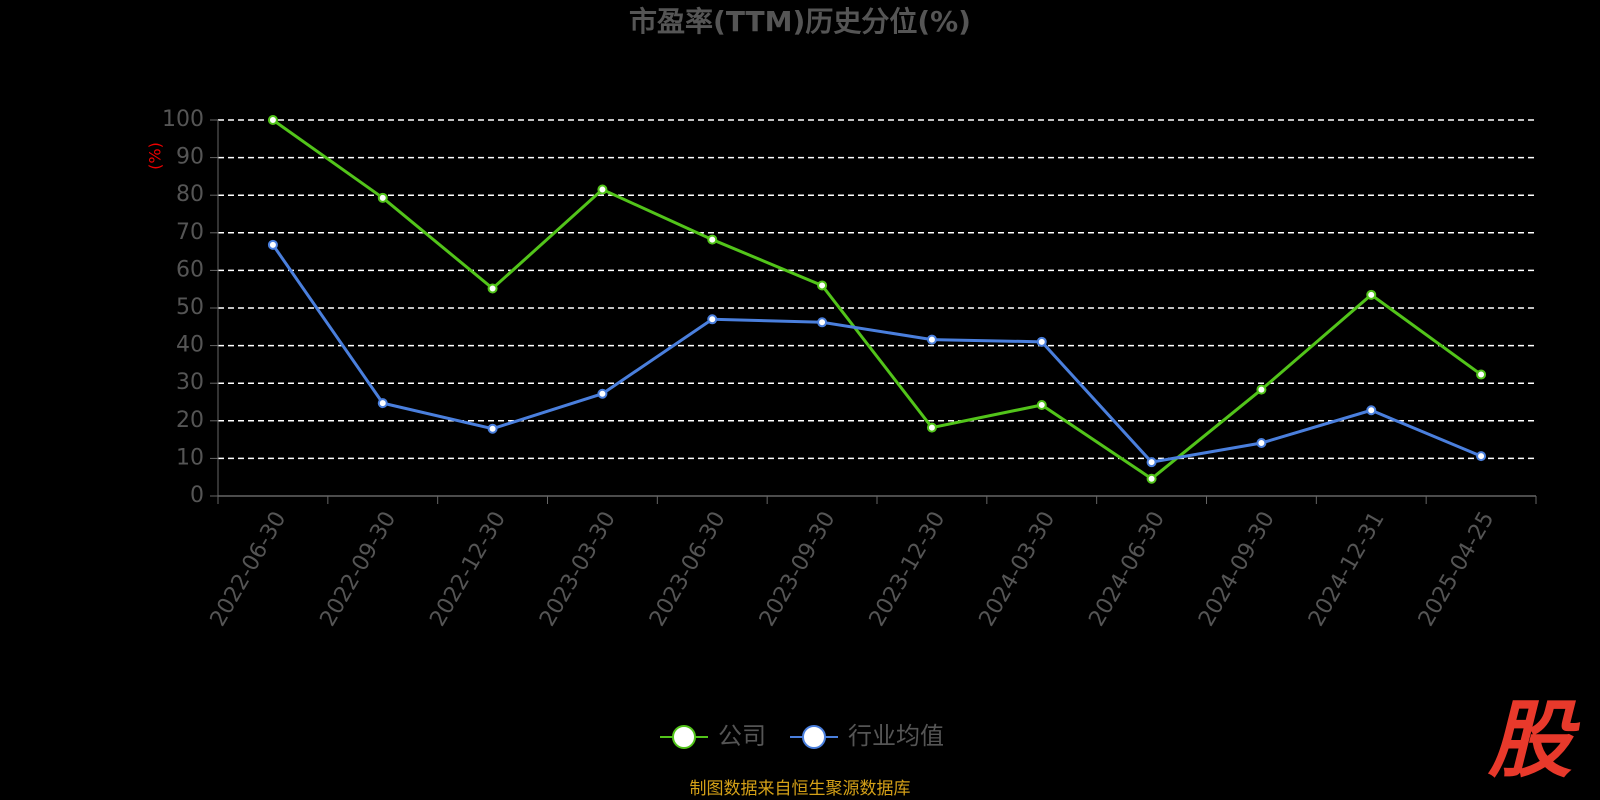  Describe the element at coordinates (190, 382) in the screenshot. I see `y-tick-label: 30` at that location.